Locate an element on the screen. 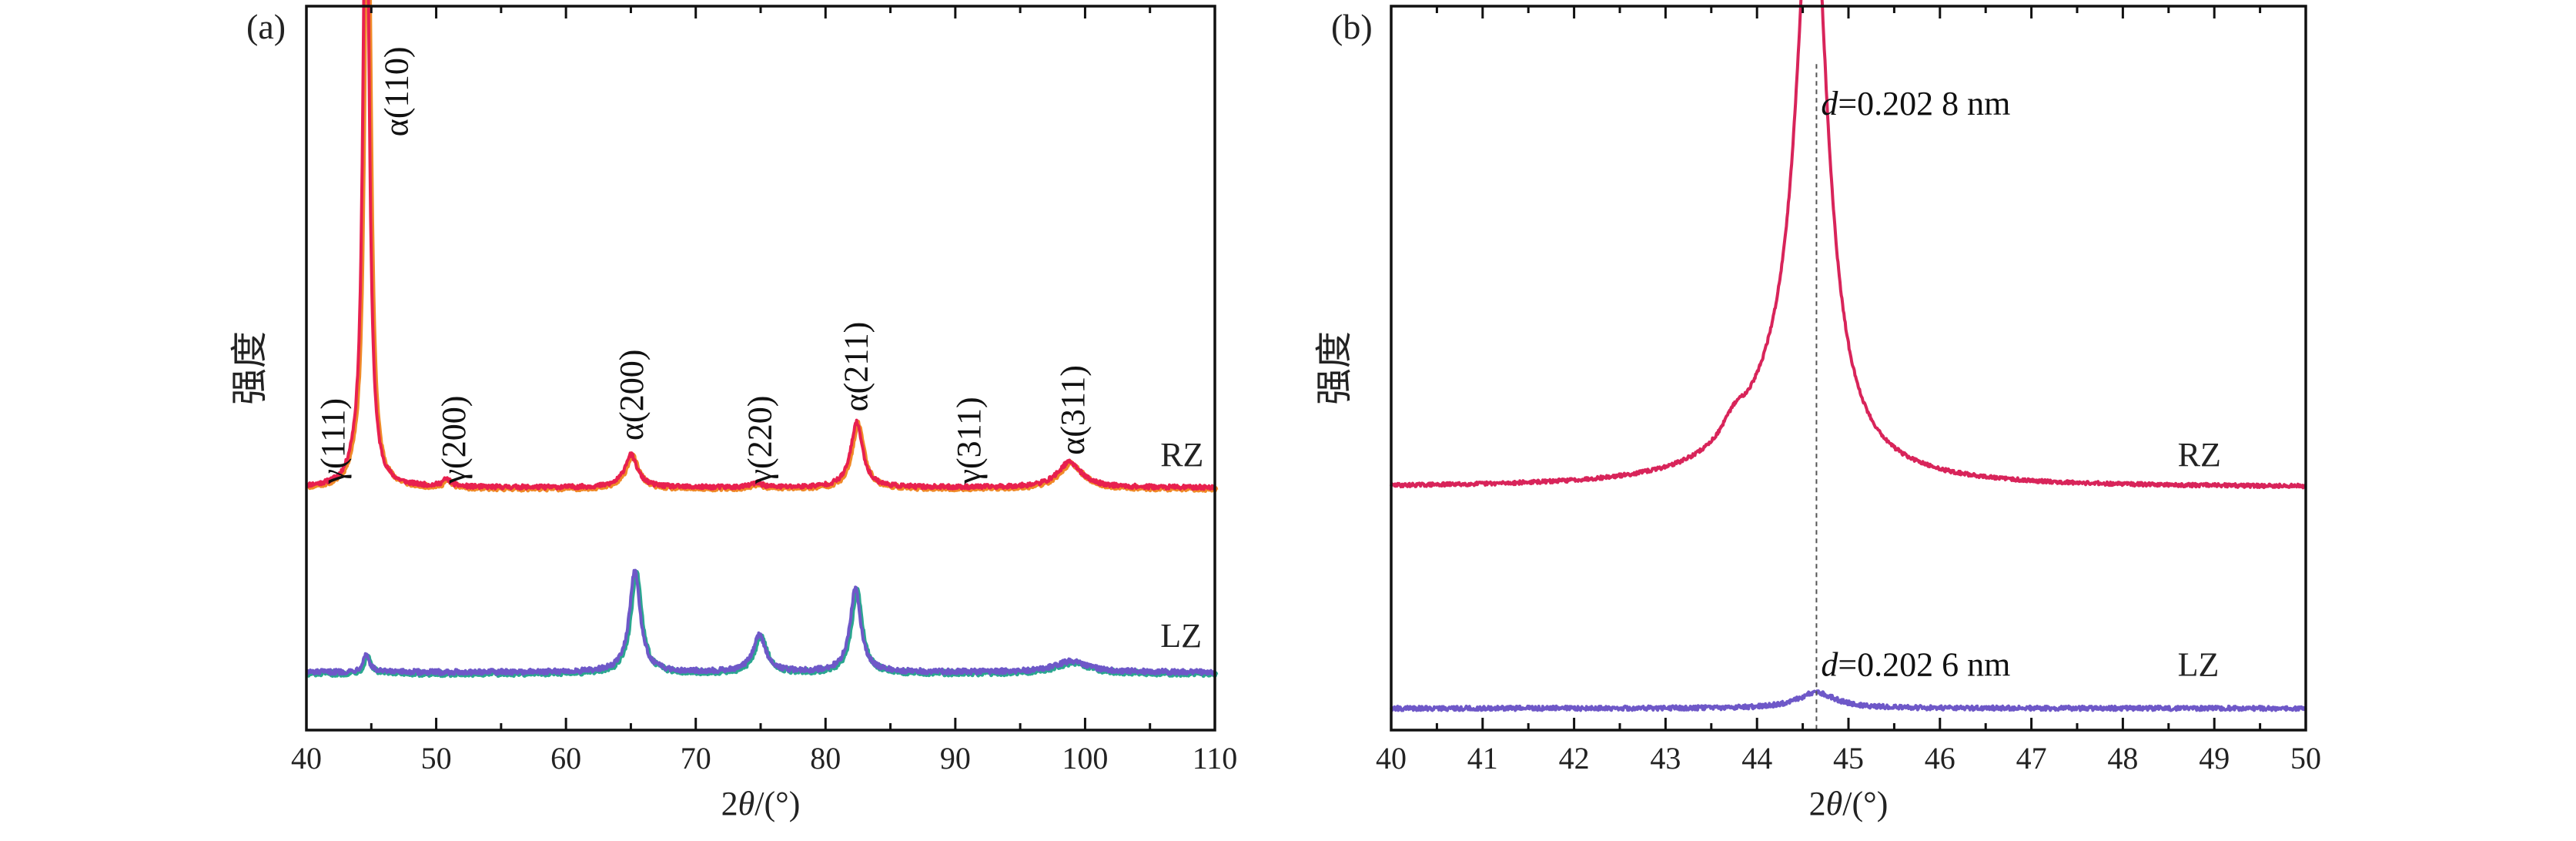 The width and height of the screenshot is (2576, 841). peak-label: γ(220) is located at coordinates (760, 441).